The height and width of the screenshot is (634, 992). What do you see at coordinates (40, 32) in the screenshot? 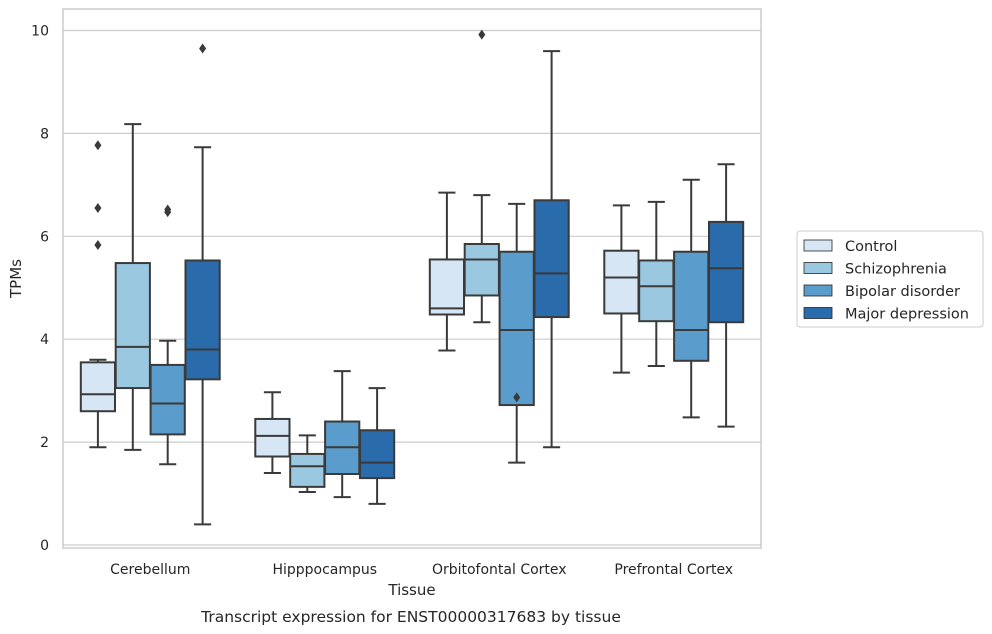
I see `y-tick-label: 10` at bounding box center [40, 32].